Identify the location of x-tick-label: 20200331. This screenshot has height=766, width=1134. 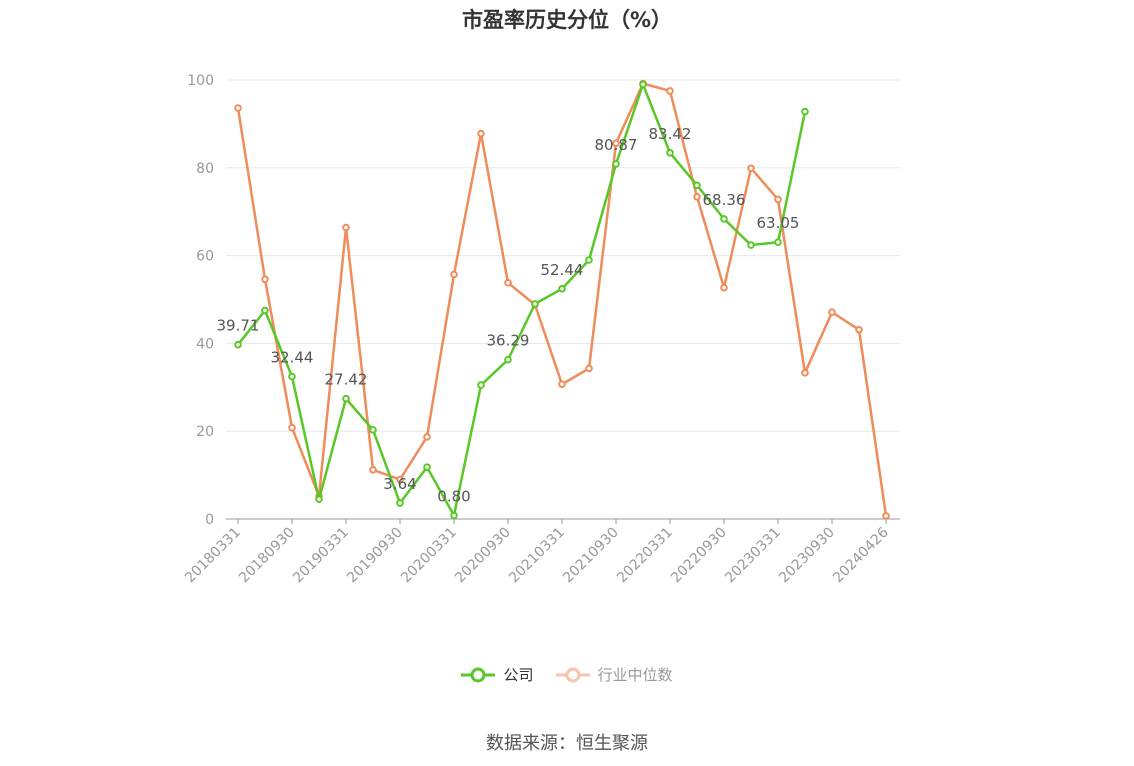
(429, 556).